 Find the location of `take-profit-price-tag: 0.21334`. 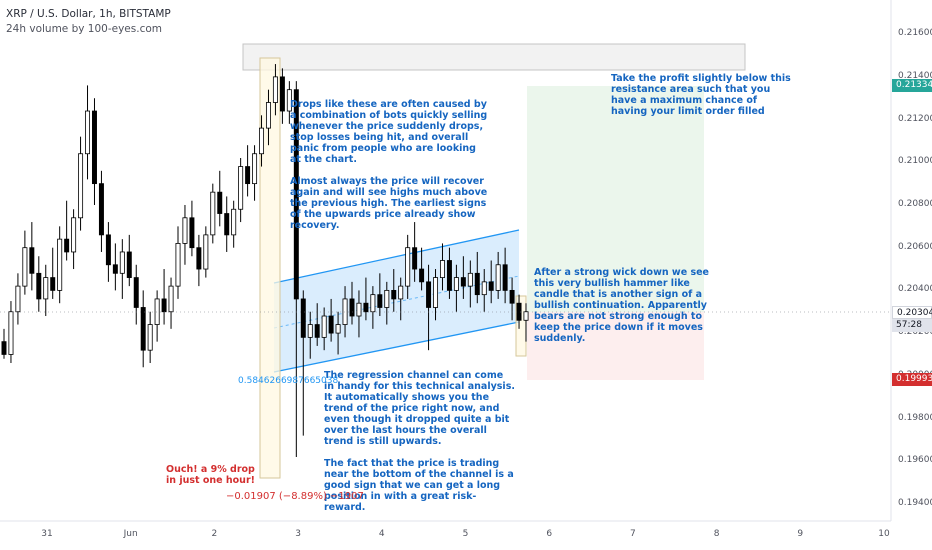

take-profit-price-tag: 0.21334 is located at coordinates (912, 85).